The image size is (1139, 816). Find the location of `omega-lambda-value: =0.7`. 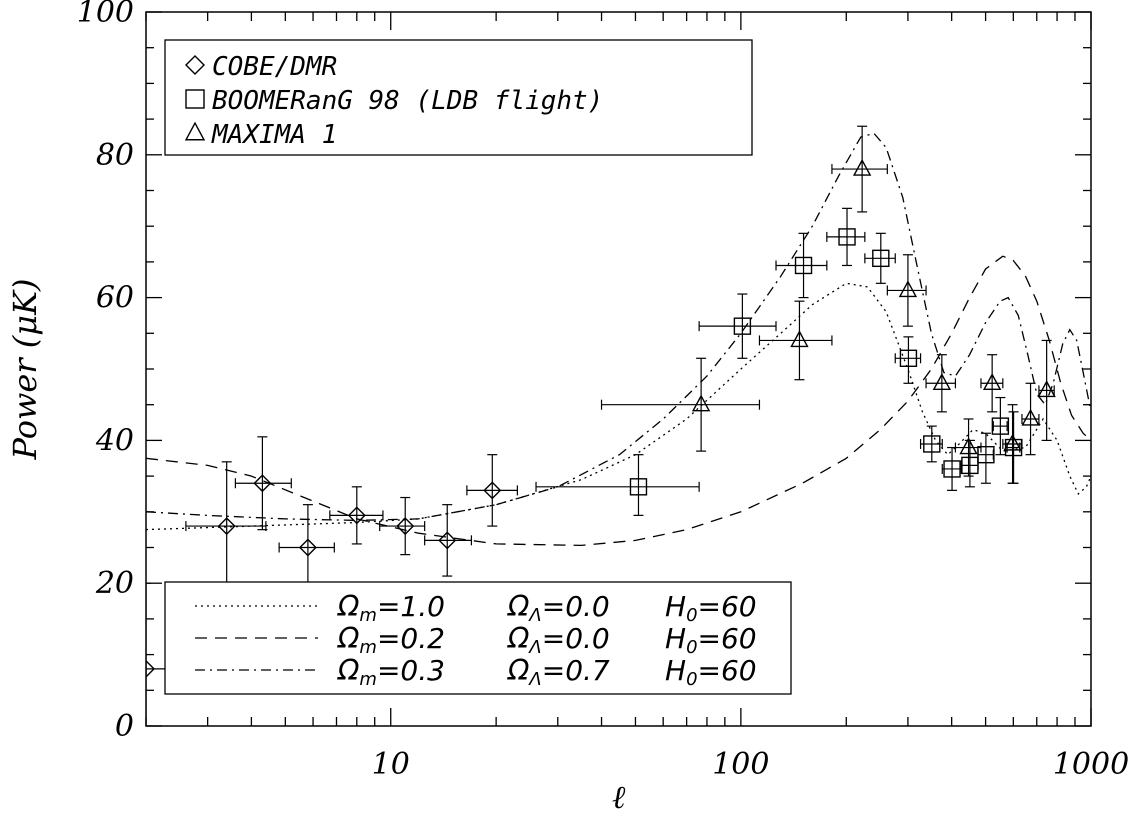

omega-lambda-value: =0.7 is located at coordinates (576, 670).